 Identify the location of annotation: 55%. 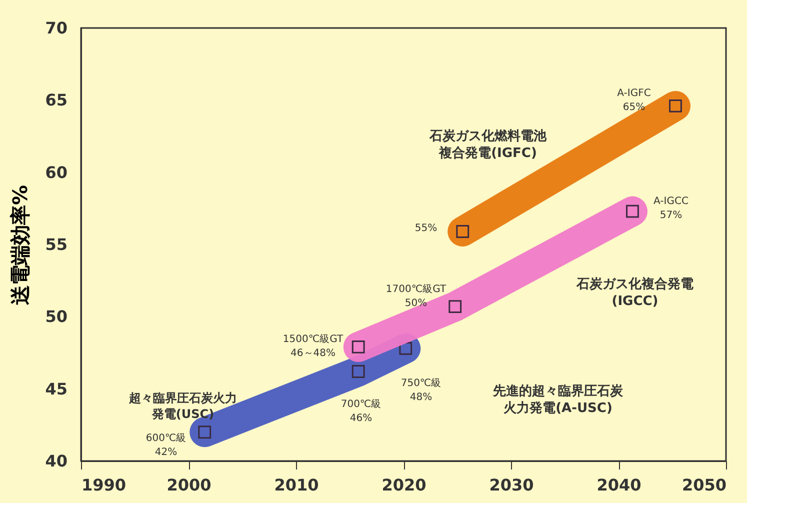
(426, 228).